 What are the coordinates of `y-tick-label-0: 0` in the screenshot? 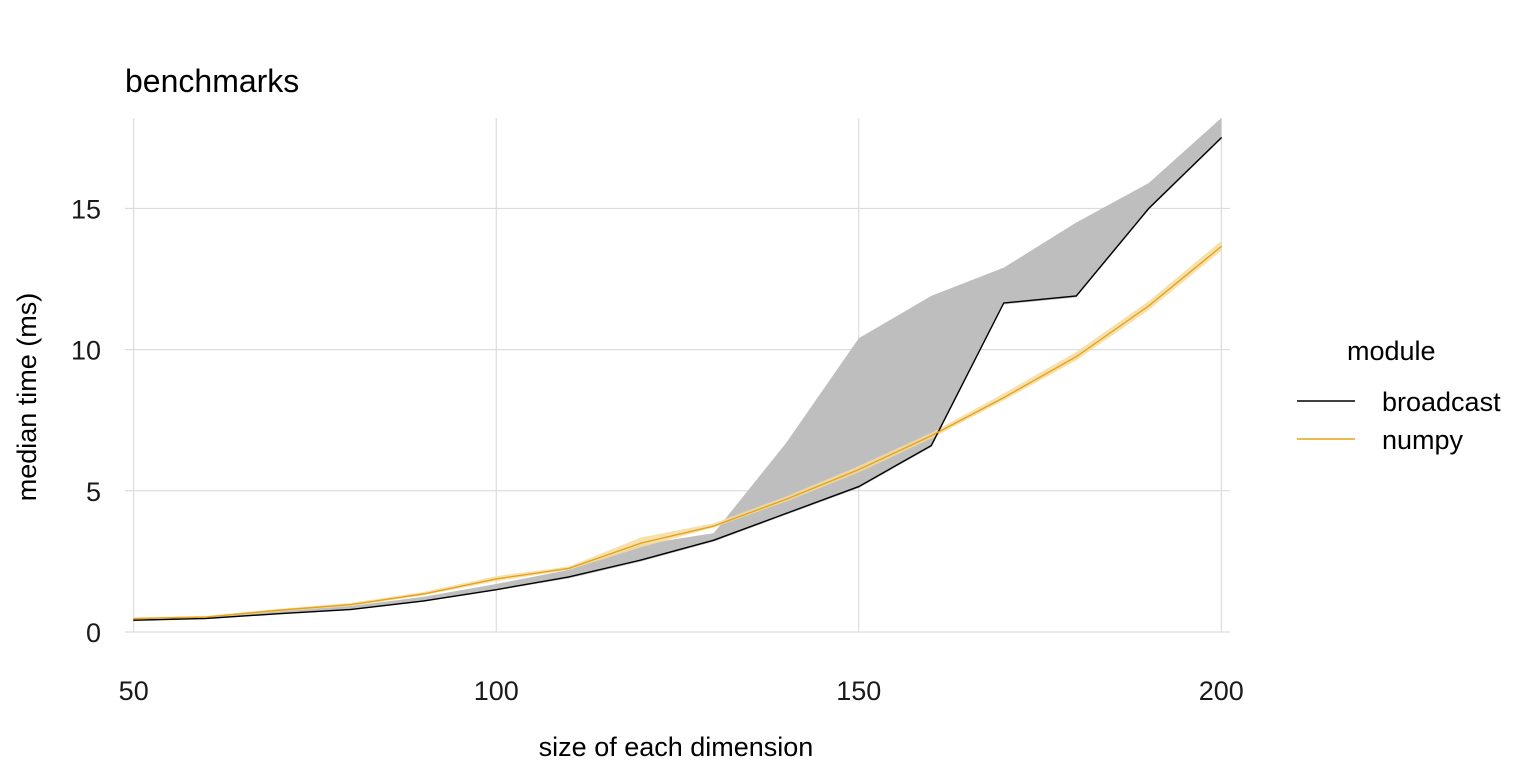 It's located at (93, 633).